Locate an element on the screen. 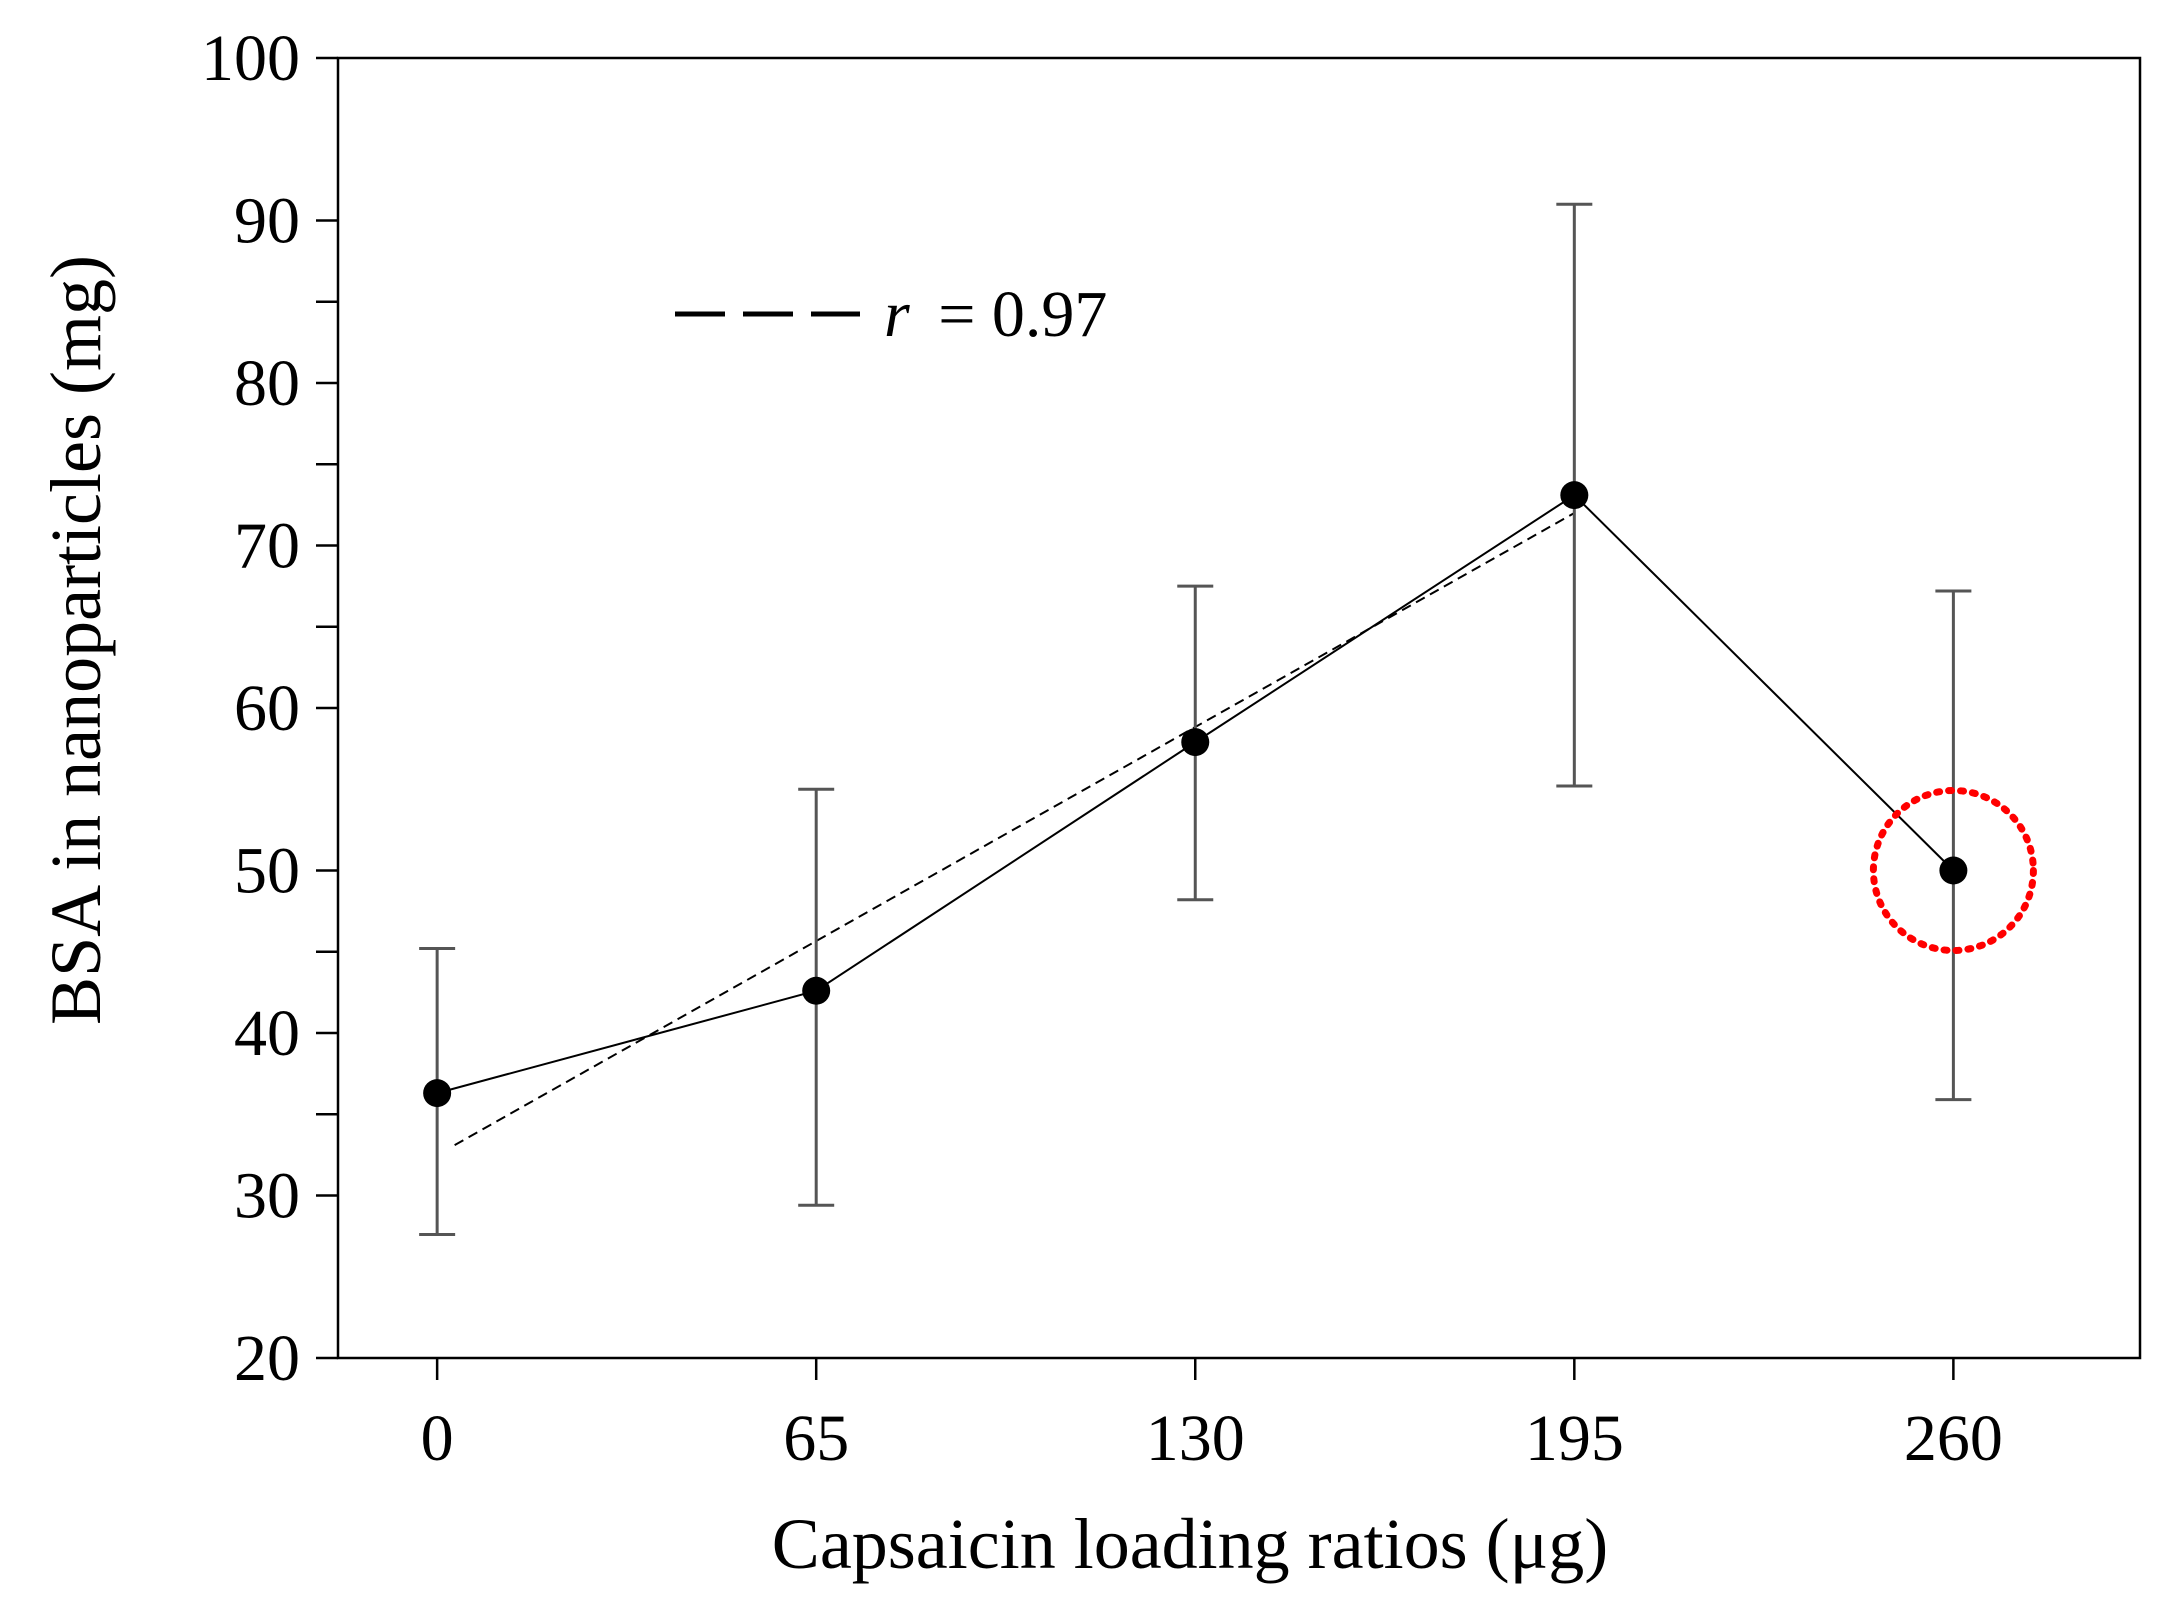 The height and width of the screenshot is (1602, 2163). highlight-circle is located at coordinates (1953, 870).